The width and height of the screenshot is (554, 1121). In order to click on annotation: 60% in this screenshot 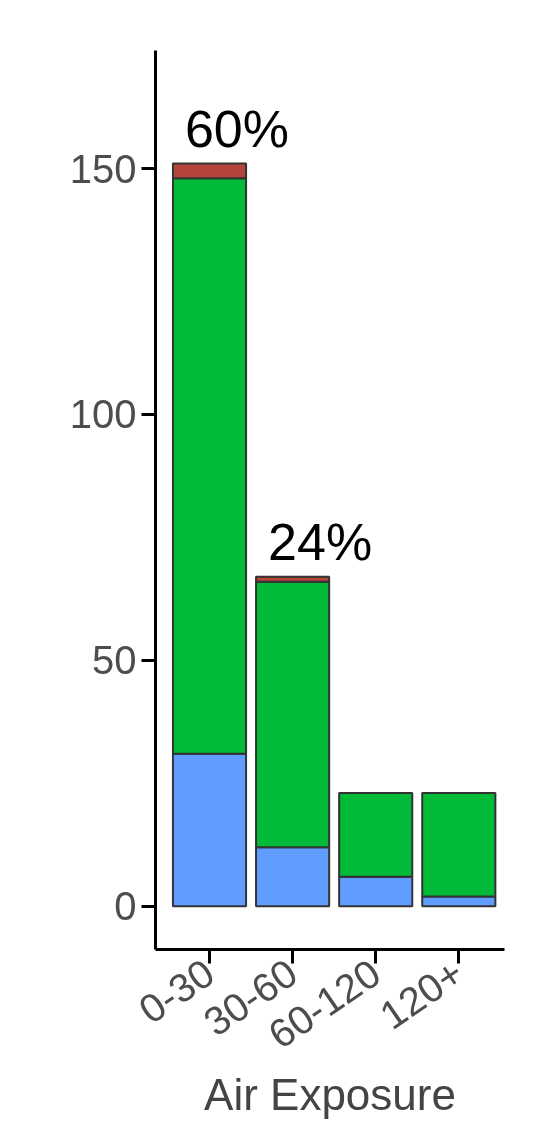, I will do `click(237, 128)`.